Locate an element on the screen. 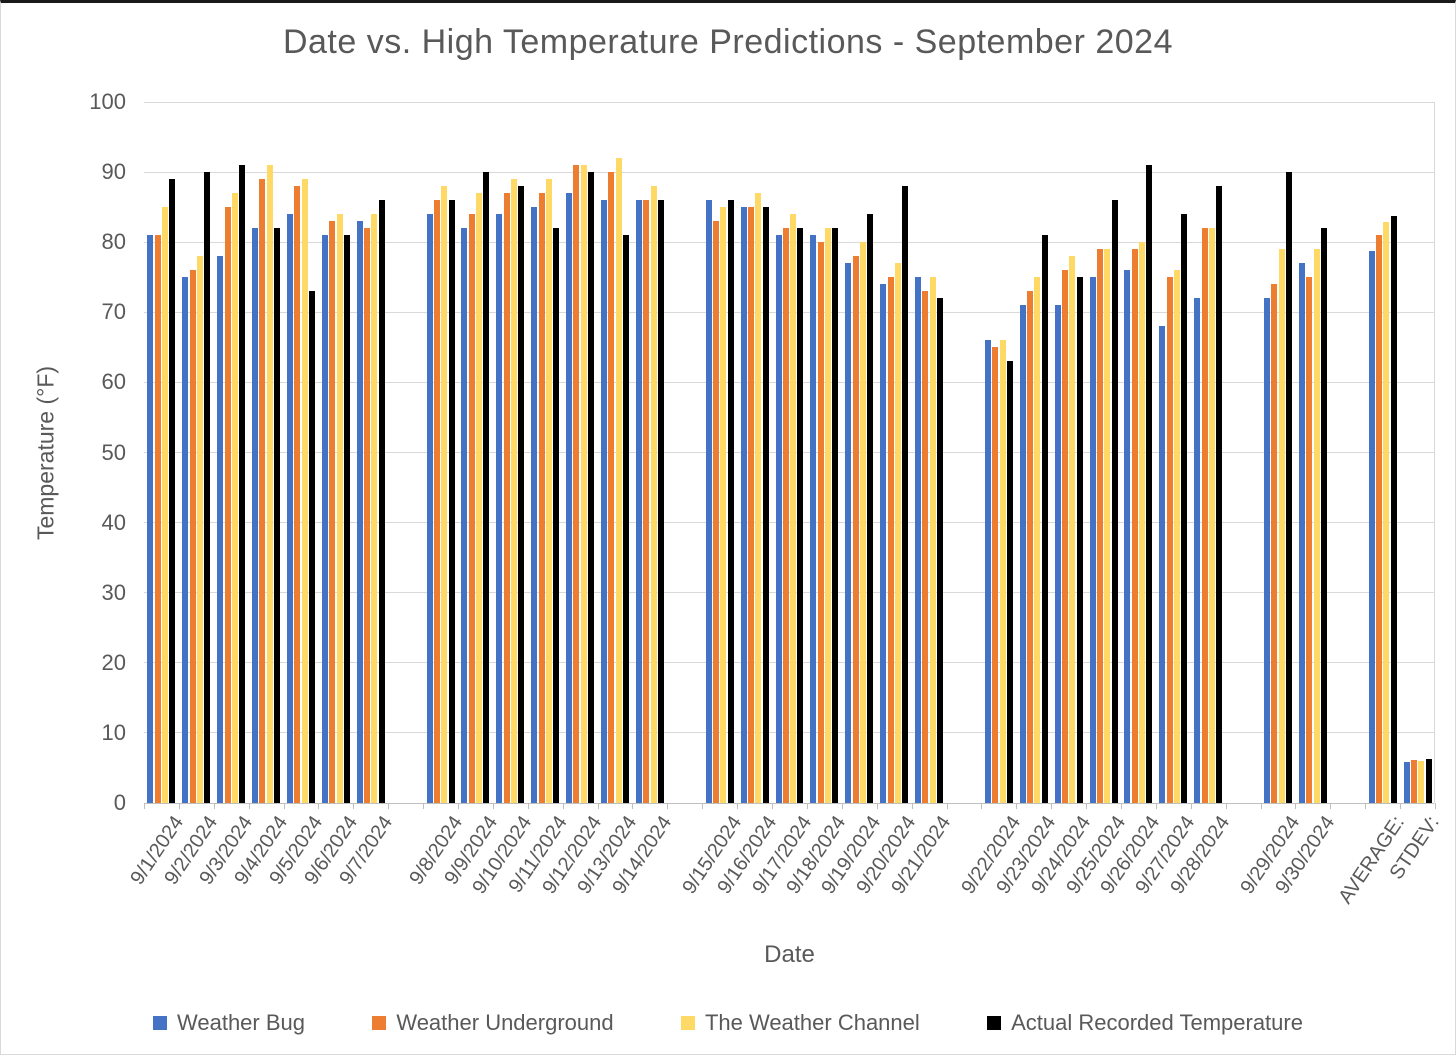 Image resolution: width=1456 pixels, height=1055 pixels. legend-item: The Weather Channel is located at coordinates (800, 1023).